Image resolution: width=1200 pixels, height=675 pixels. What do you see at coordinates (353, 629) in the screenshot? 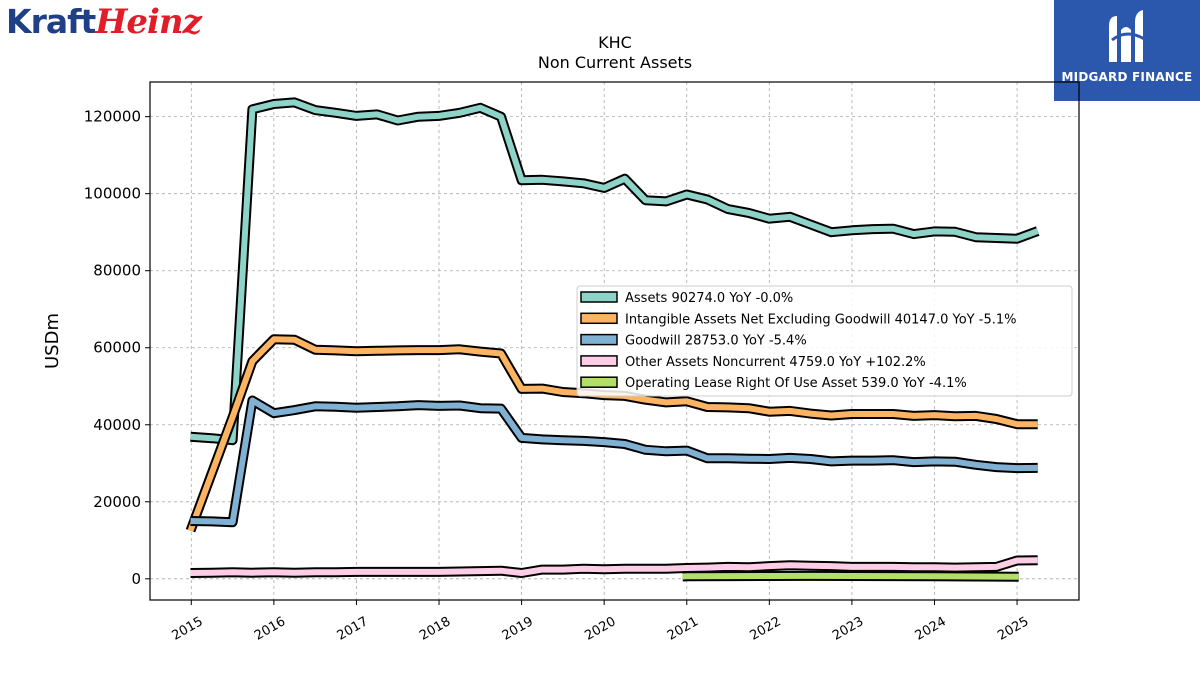
I see `x-tick-label: 2017` at bounding box center [353, 629].